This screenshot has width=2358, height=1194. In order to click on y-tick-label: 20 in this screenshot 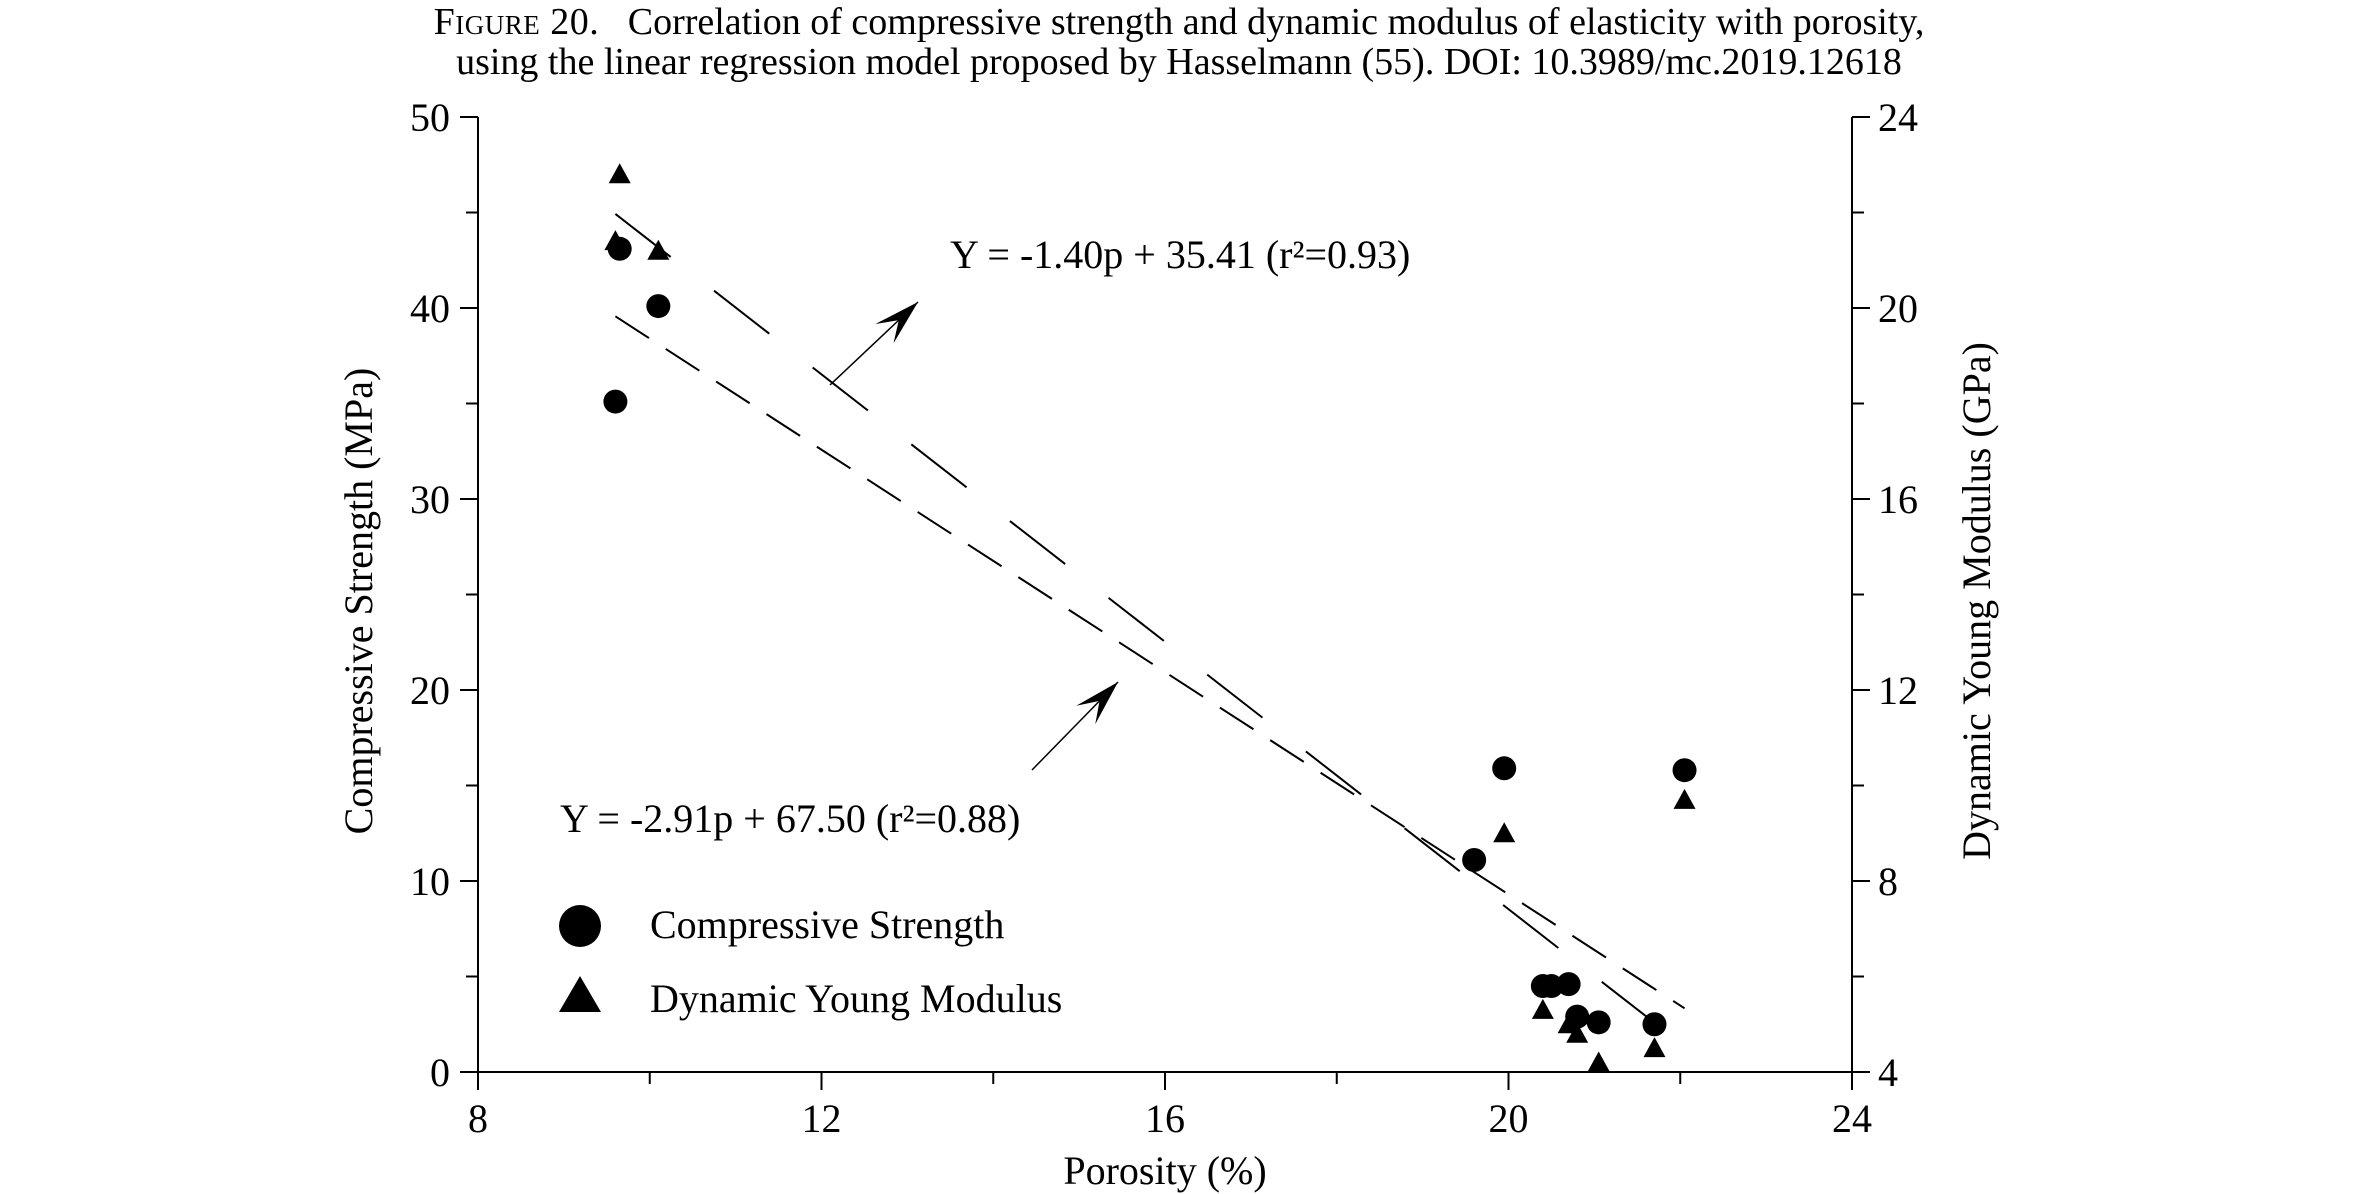, I will do `click(430, 690)`.